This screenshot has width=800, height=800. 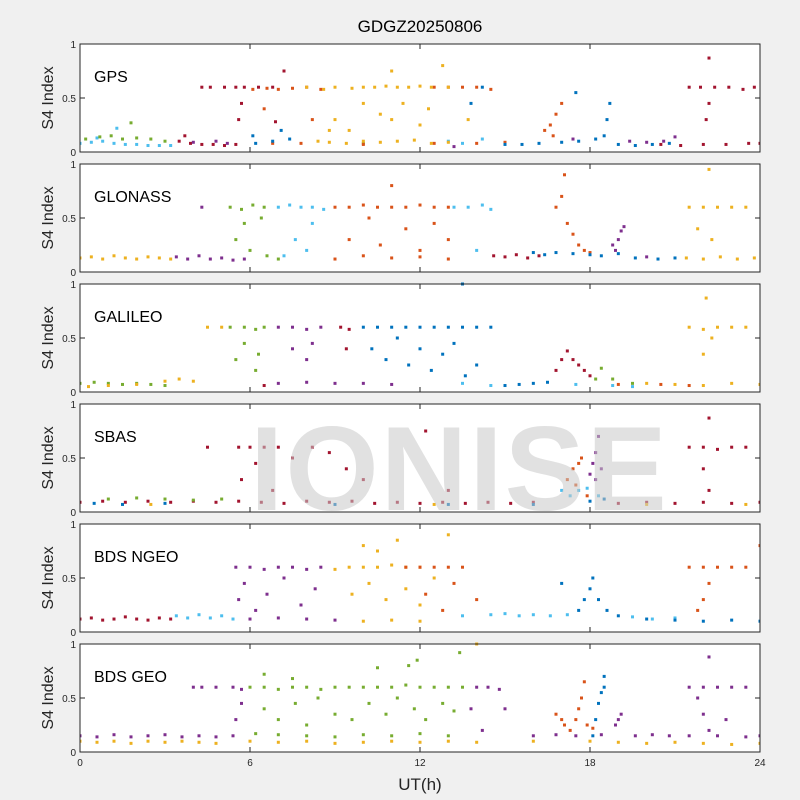 I want to click on panel-glonass: 0 0.5 1 S4 Index GLONASS, so click(x=400, y=219).